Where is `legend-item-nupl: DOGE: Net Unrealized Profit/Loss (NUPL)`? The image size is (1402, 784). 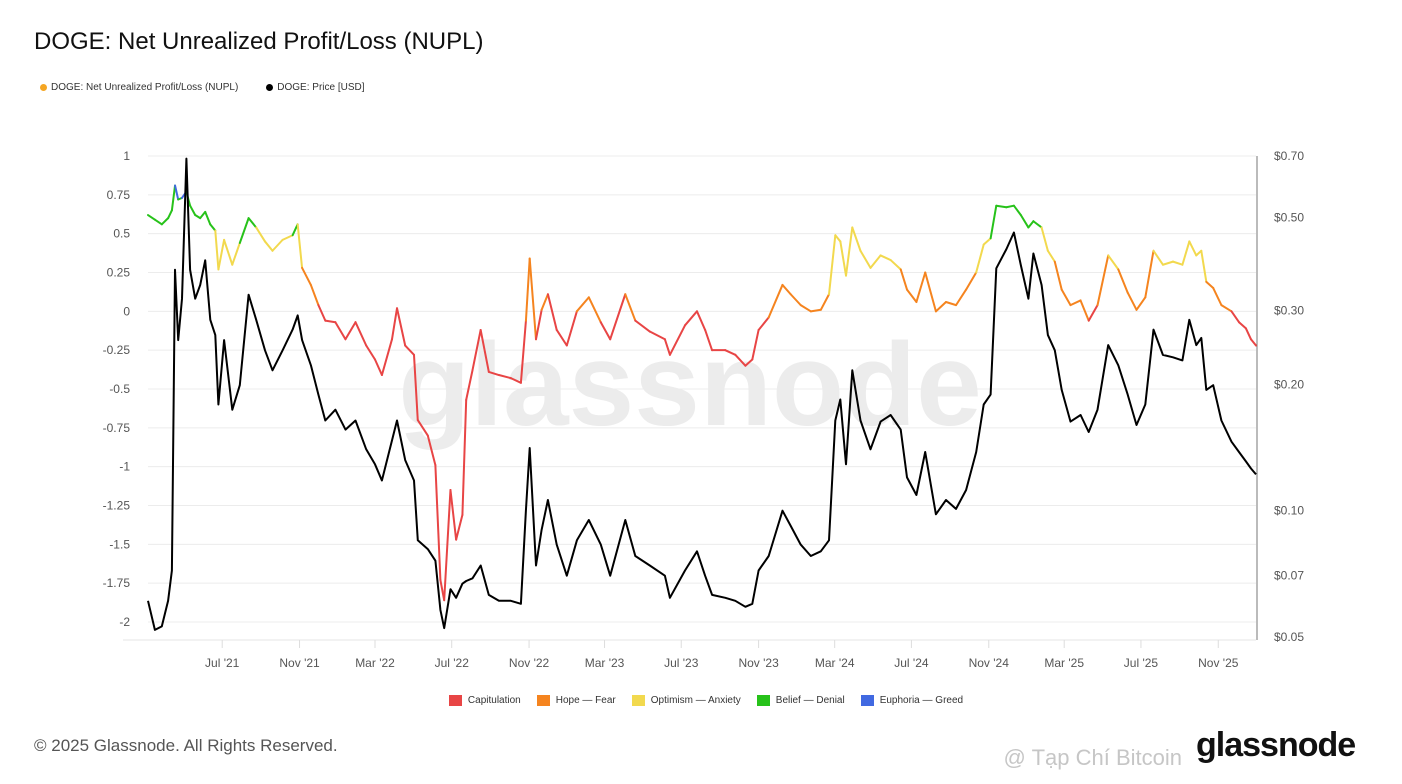
legend-item-nupl: DOGE: Net Unrealized Profit/Loss (NUPL) is located at coordinates (139, 87).